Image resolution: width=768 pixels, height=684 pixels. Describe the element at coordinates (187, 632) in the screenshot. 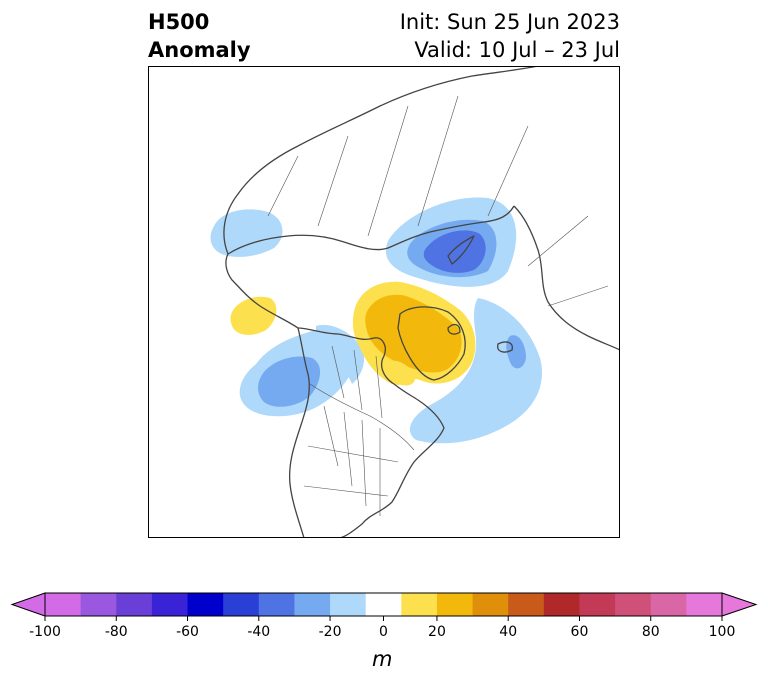

I see `colorbar-tick-label: -60` at that location.